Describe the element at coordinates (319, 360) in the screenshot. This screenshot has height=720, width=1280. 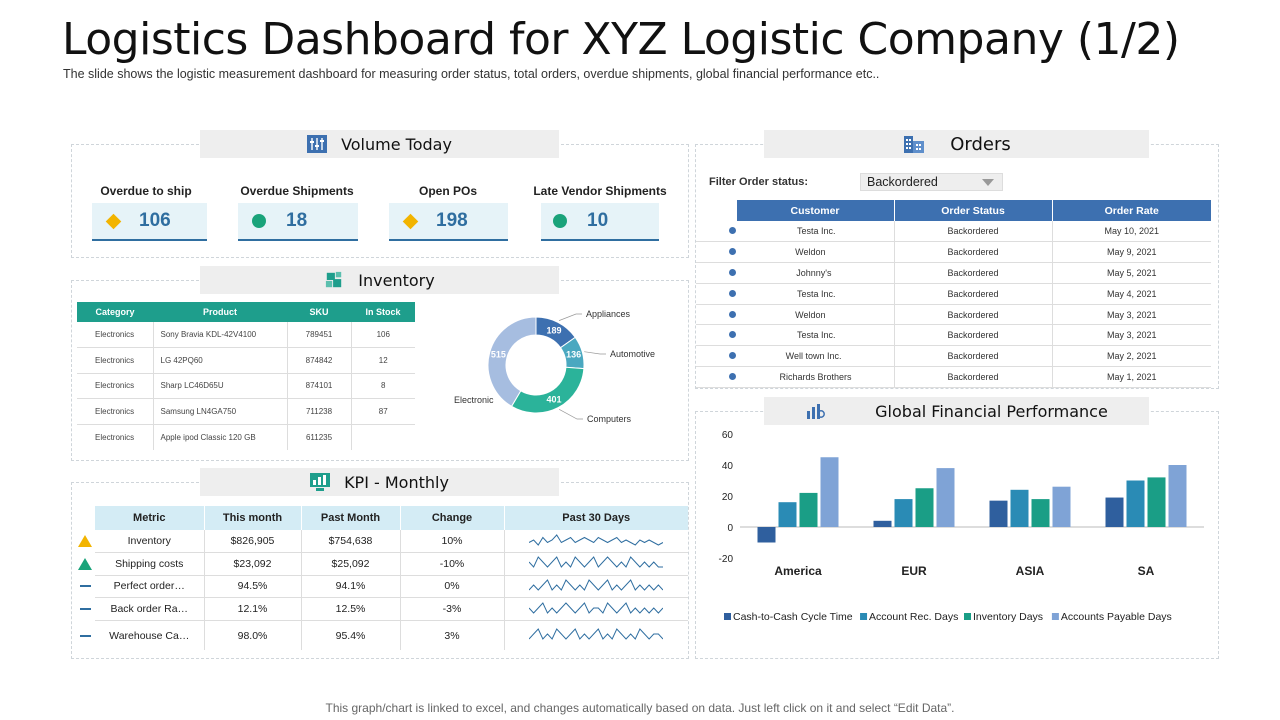
I see `table-cell: 874842` at that location.